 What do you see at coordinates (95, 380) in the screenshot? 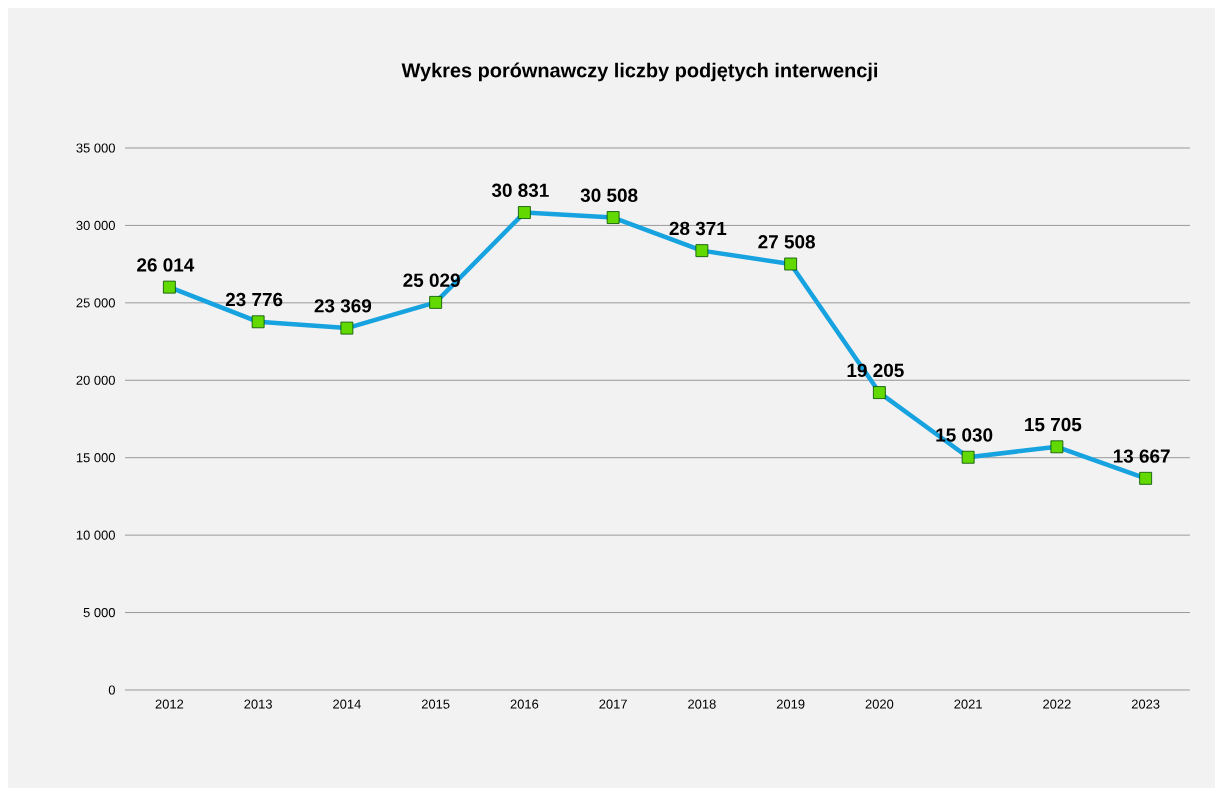
I see `y-tick-label: 20 000` at bounding box center [95, 380].